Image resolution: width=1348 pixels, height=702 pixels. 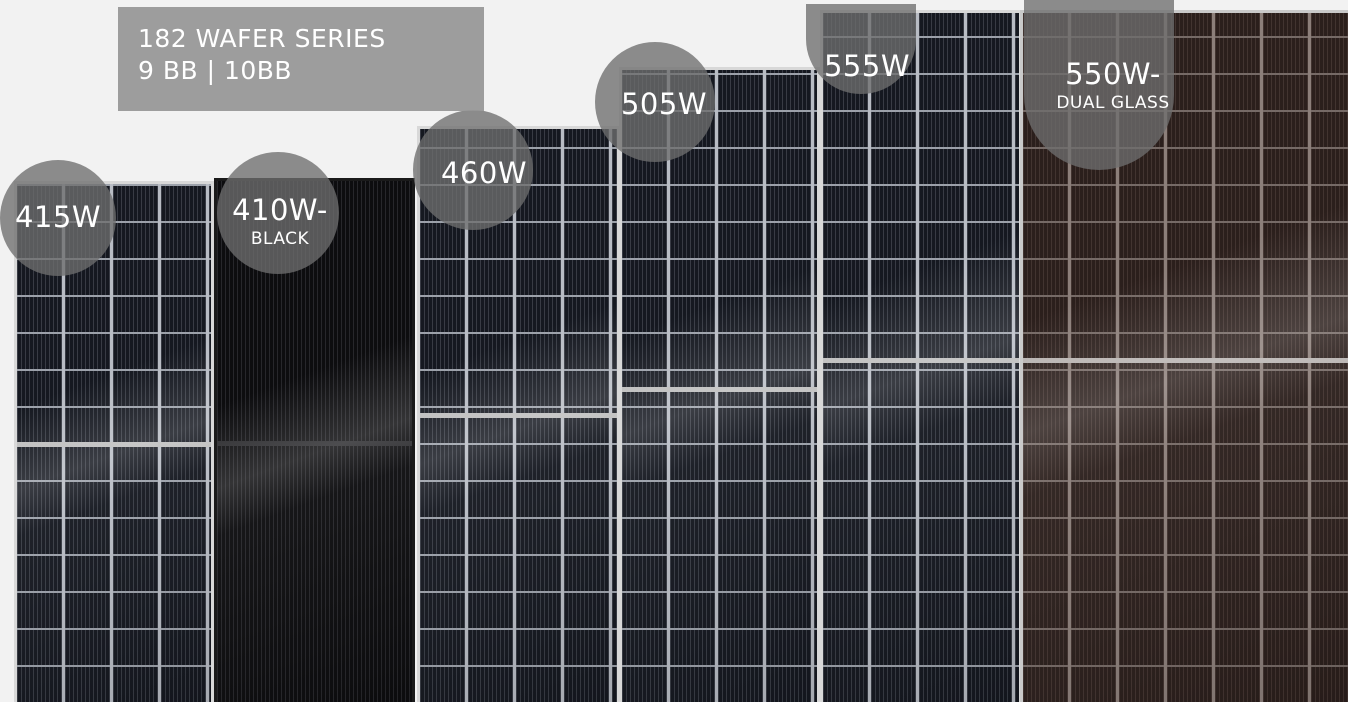 I want to click on product-label-410w-black: 410W- BLACK, so click(x=280, y=222).